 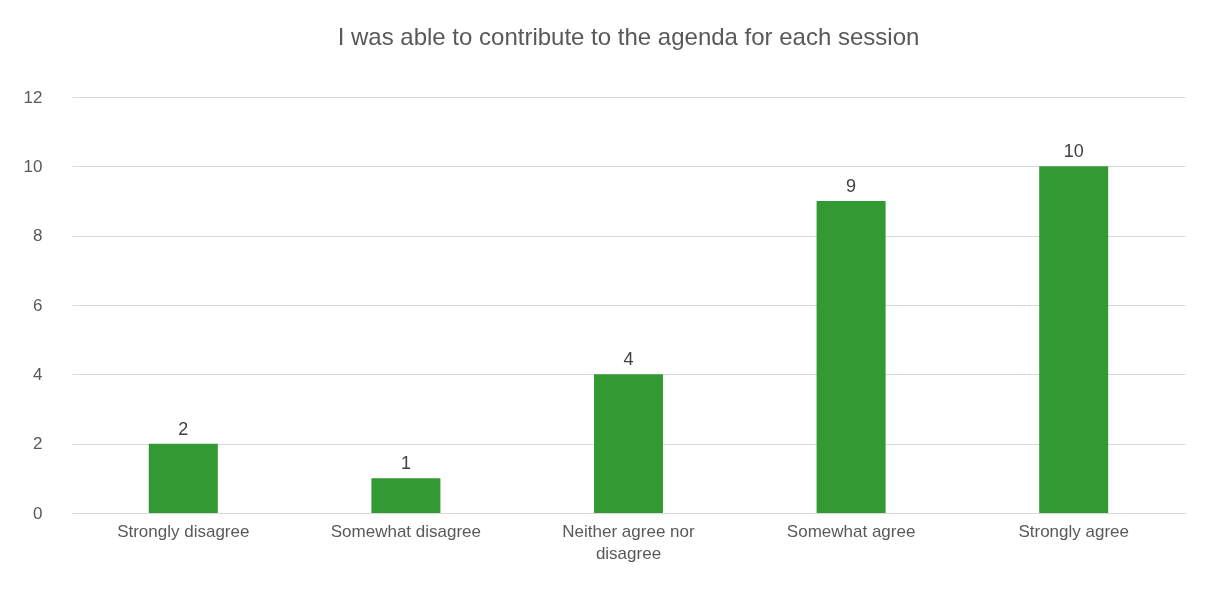 I want to click on y-tick-label: 0, so click(x=38, y=513).